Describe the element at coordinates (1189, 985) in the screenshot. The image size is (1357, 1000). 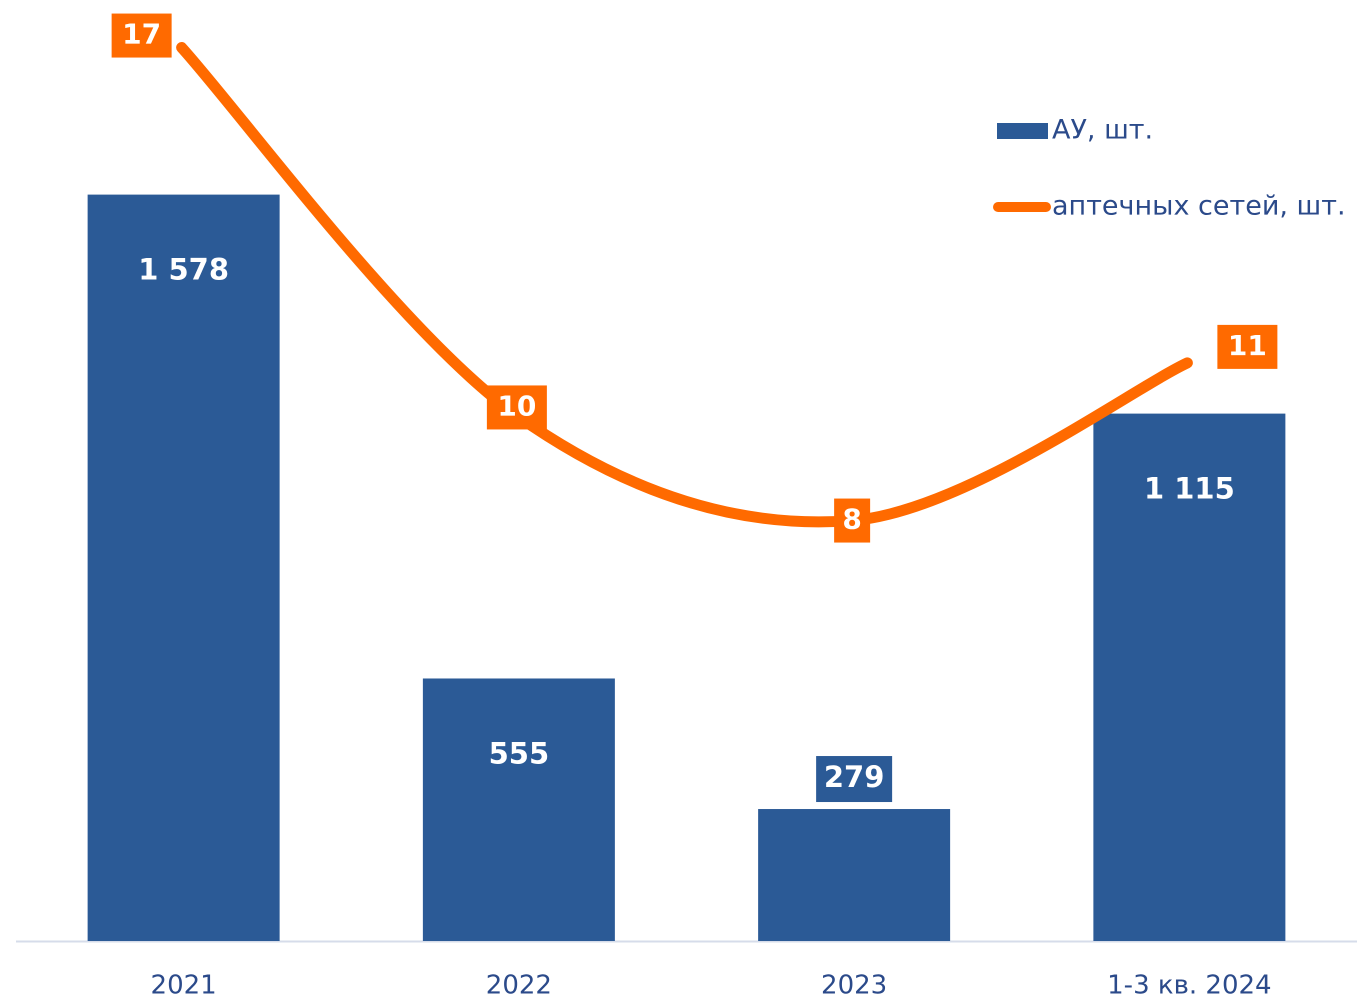
I see `x-tick-label: 1-3 кв. 2024` at that location.